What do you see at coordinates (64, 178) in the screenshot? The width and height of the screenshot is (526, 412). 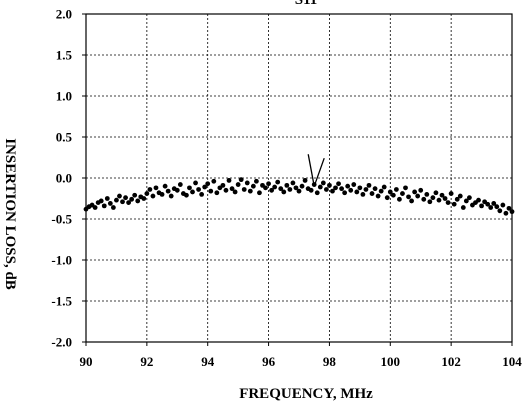 I see `y-tick-label: 0.0` at bounding box center [64, 178].